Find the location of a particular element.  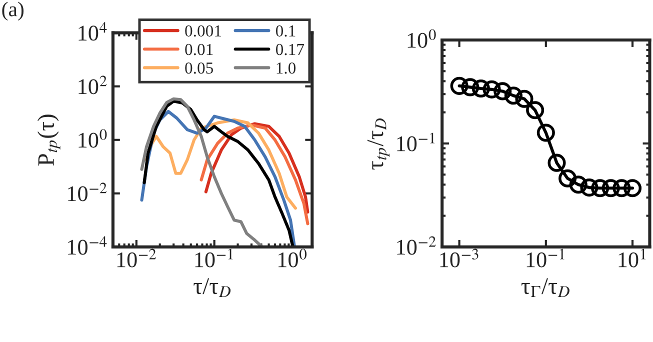

text: (a) is located at coordinates (13, 11).